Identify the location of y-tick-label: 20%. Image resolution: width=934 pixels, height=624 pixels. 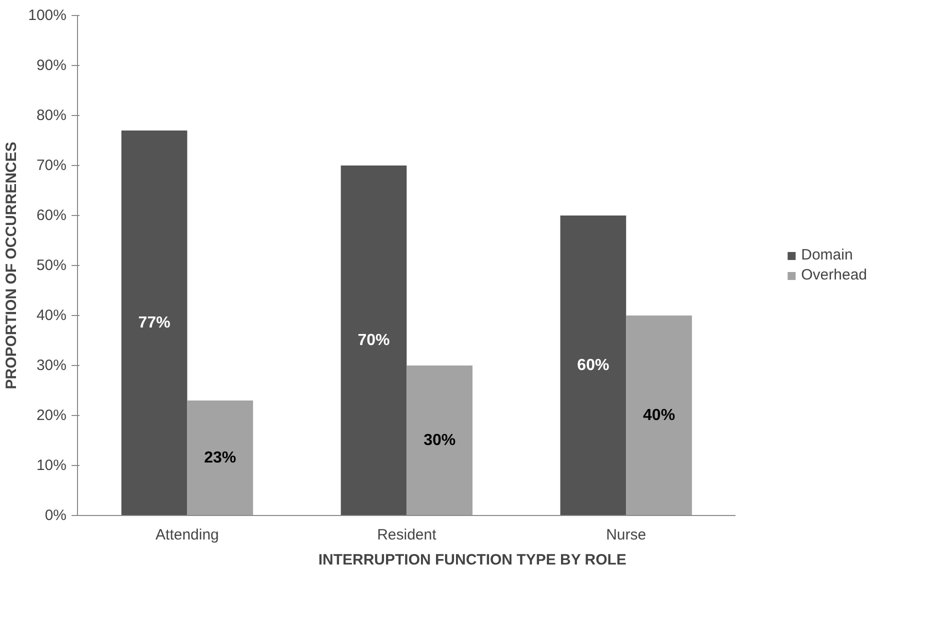
(51, 415).